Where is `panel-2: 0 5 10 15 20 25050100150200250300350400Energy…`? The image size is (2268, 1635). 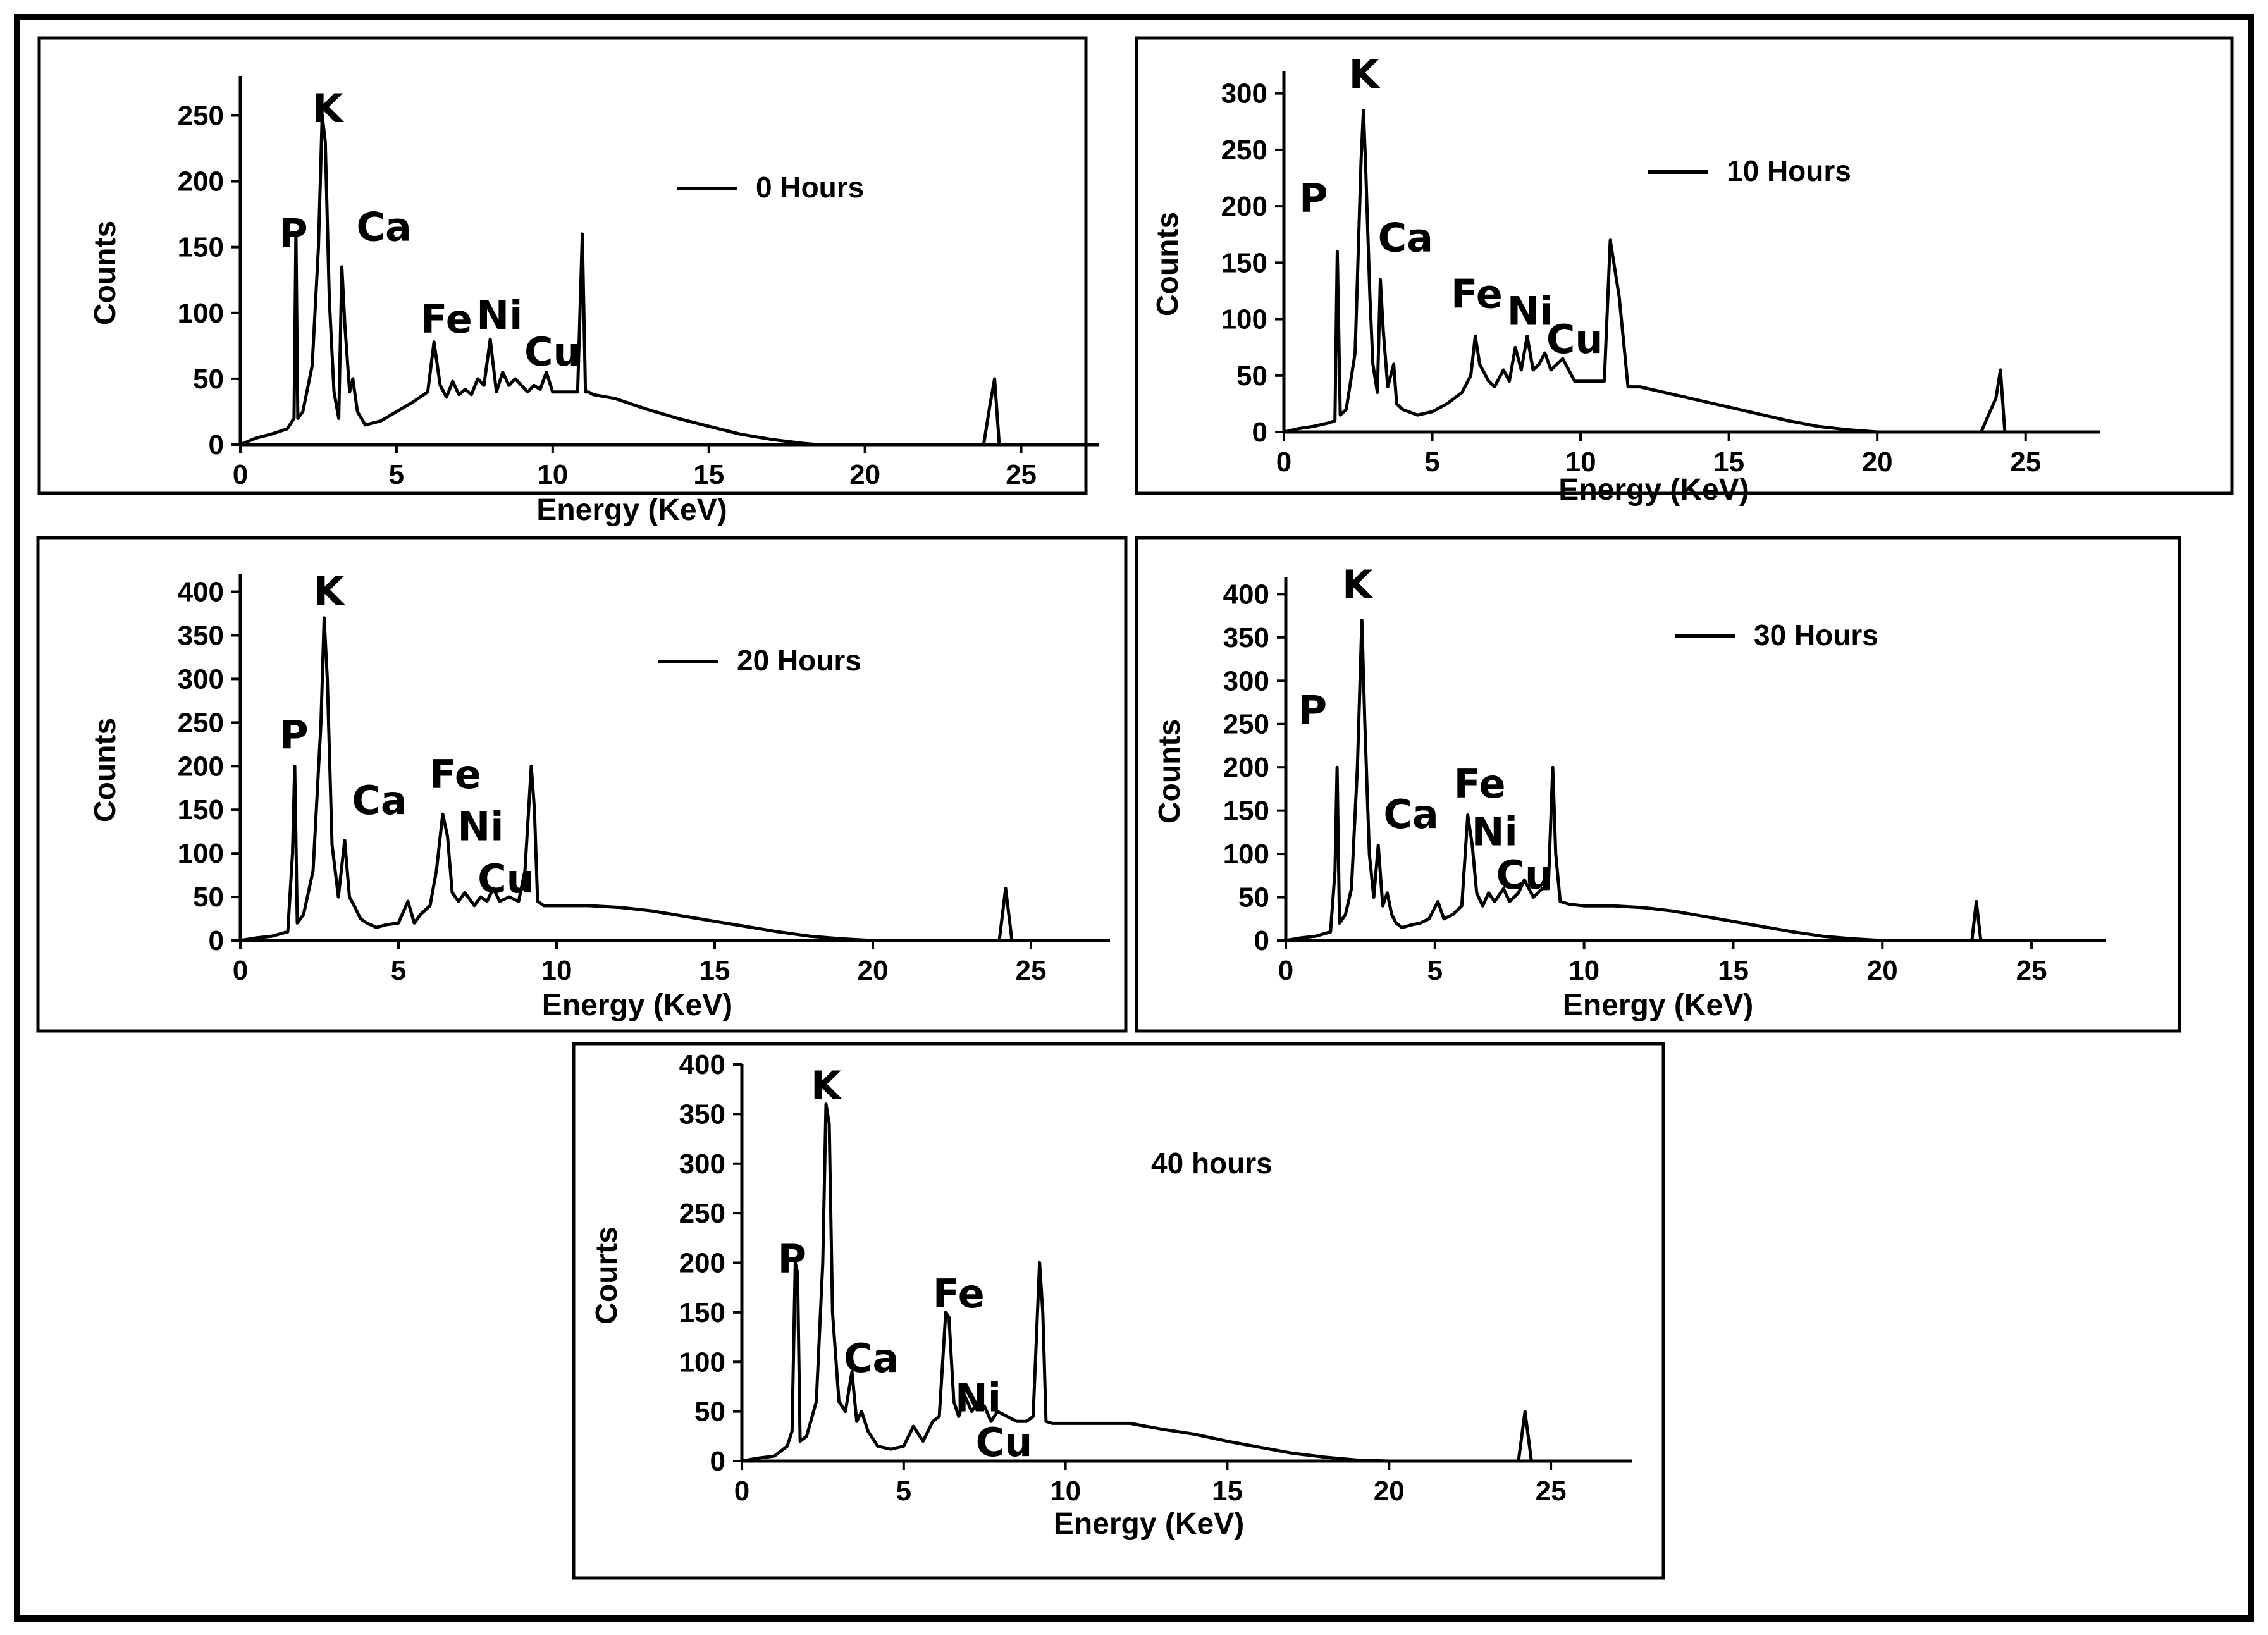 panel-2: 0 5 10 15 20 25050100150200250300350400Energy… is located at coordinates (582, 784).